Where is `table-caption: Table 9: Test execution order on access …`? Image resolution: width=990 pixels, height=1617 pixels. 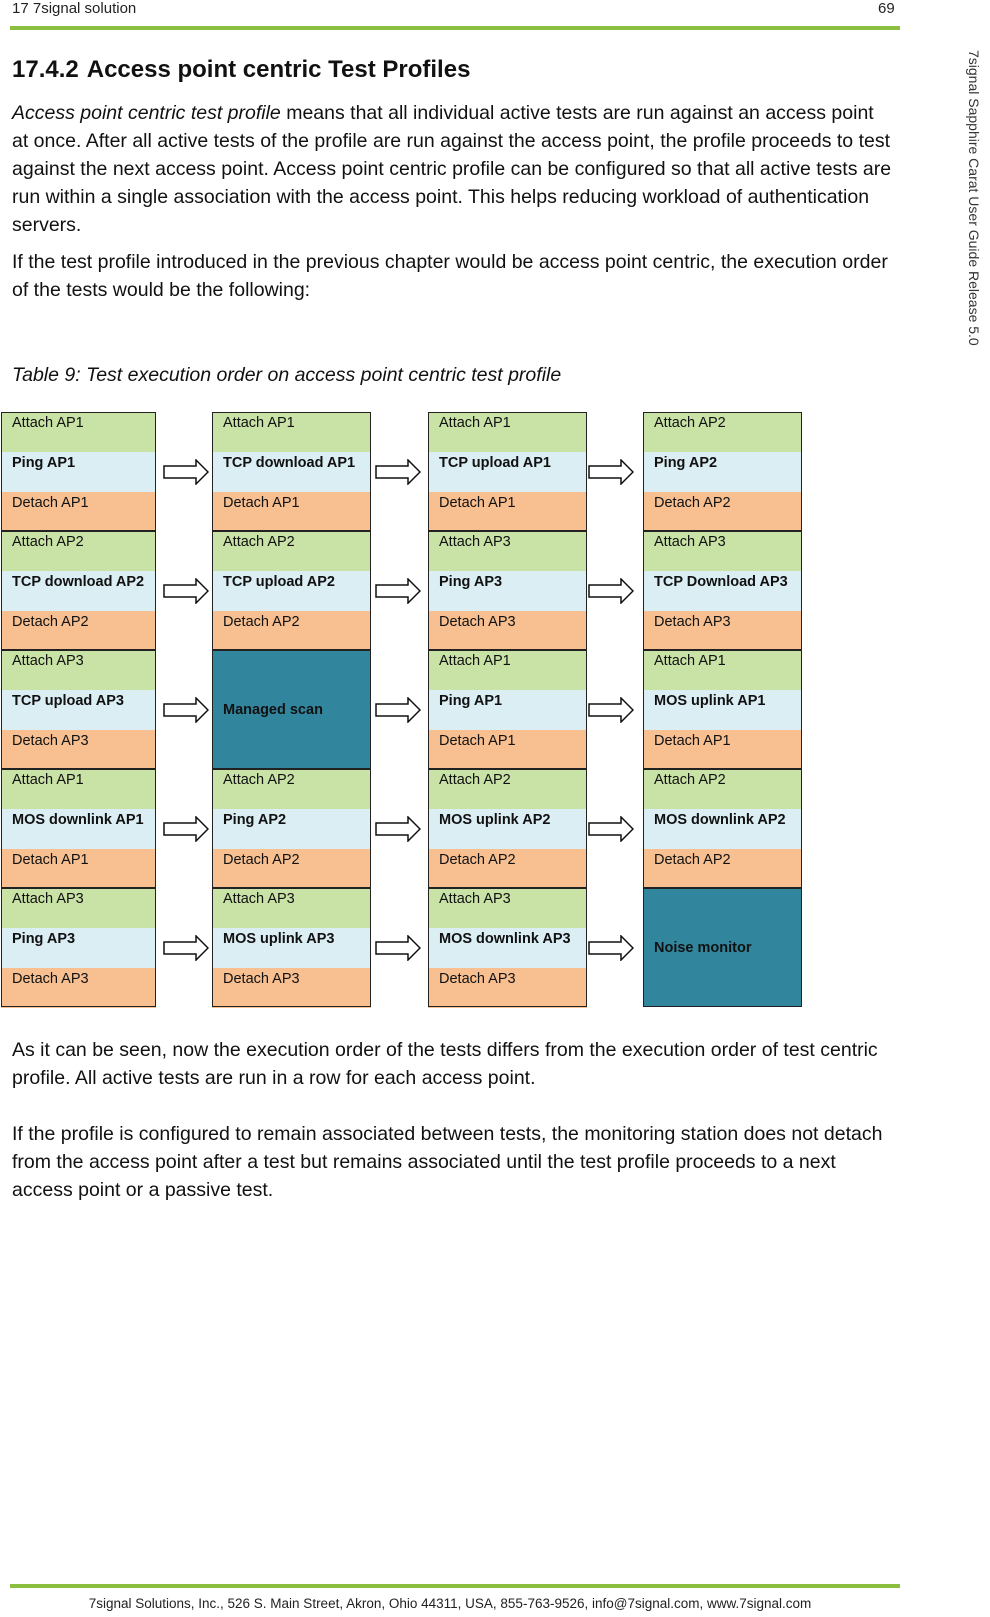 table-caption: Table 9: Test execution order on access … is located at coordinates (287, 375).